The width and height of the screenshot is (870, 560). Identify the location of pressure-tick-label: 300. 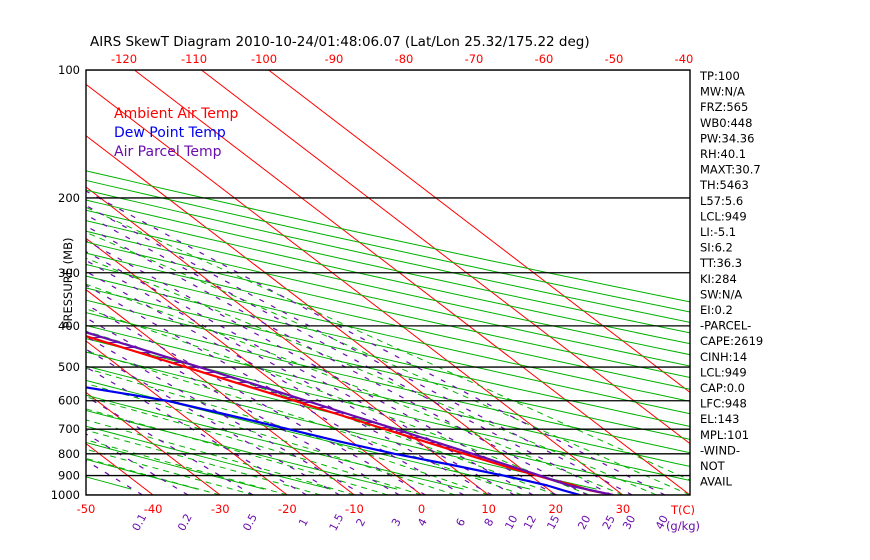
(69, 273).